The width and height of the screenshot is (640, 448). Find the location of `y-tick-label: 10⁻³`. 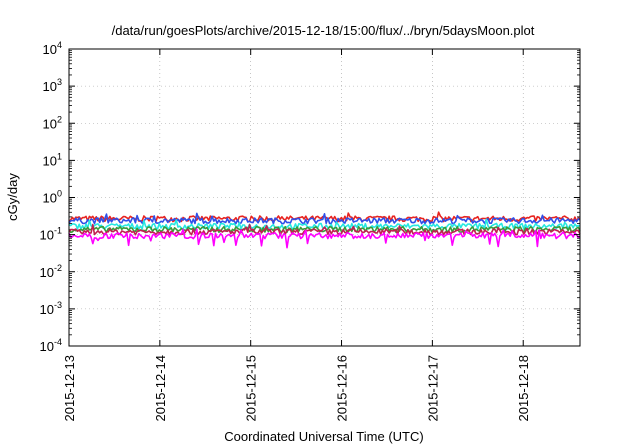

y-tick-label: 10⁻³ is located at coordinates (51, 308).